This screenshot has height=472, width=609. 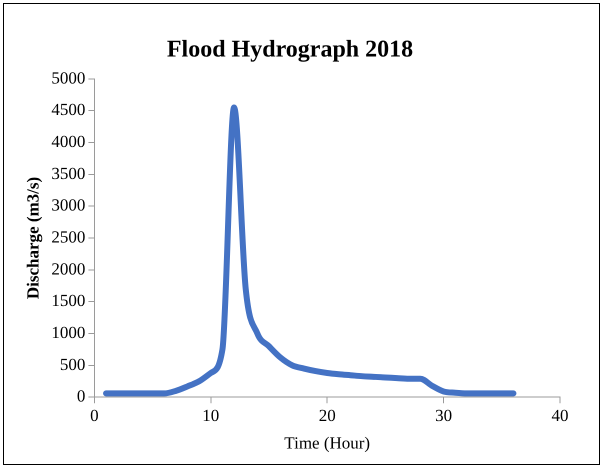 I want to click on y-tick-label: 2500, so click(x=68, y=236).